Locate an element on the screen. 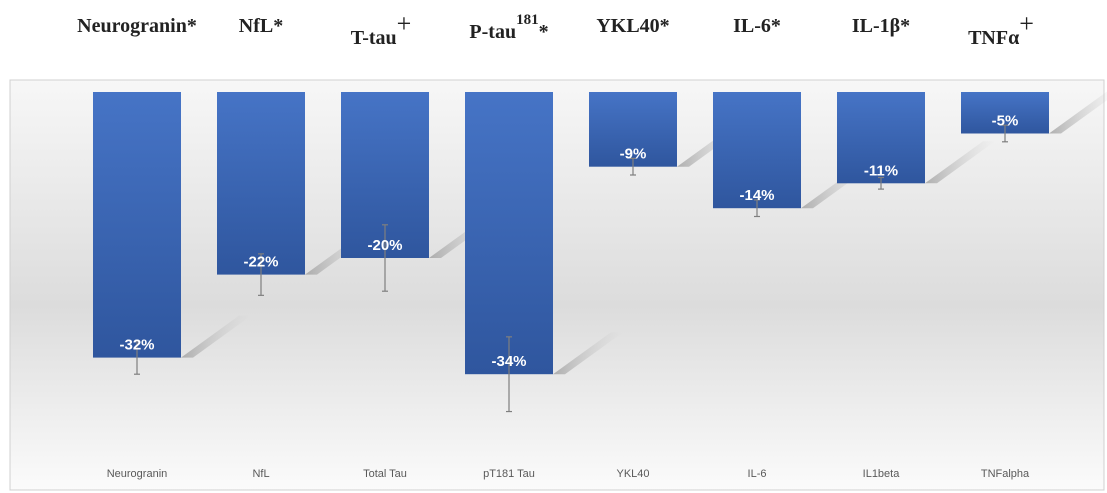 This screenshot has width=1107, height=493. data-label: -5% is located at coordinates (1005, 121).